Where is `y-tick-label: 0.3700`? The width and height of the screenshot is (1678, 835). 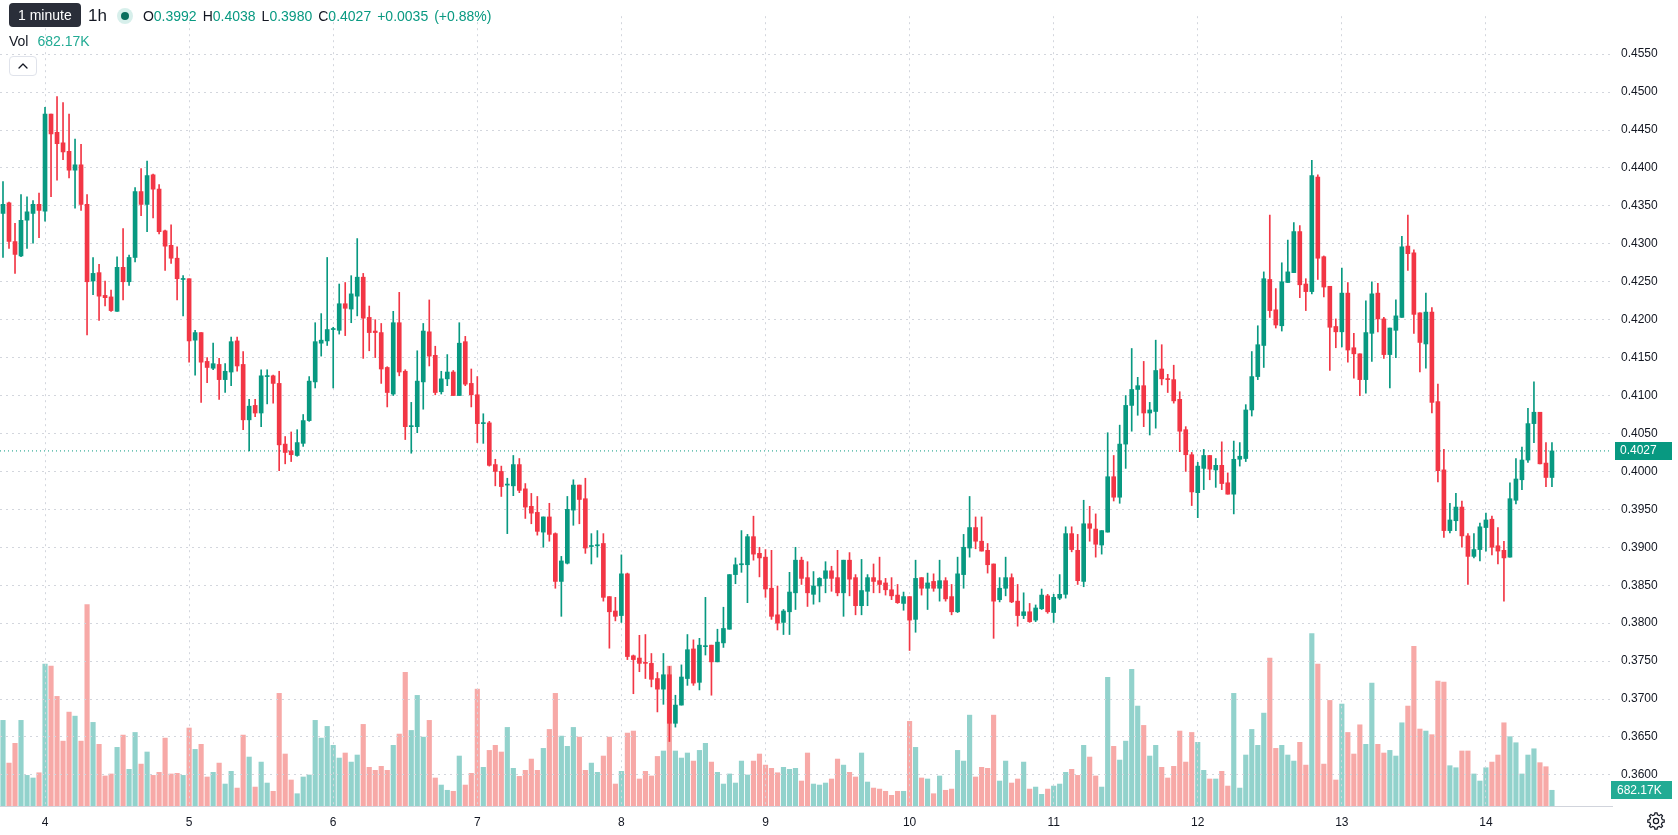
y-tick-label: 0.3700 is located at coordinates (1640, 698).